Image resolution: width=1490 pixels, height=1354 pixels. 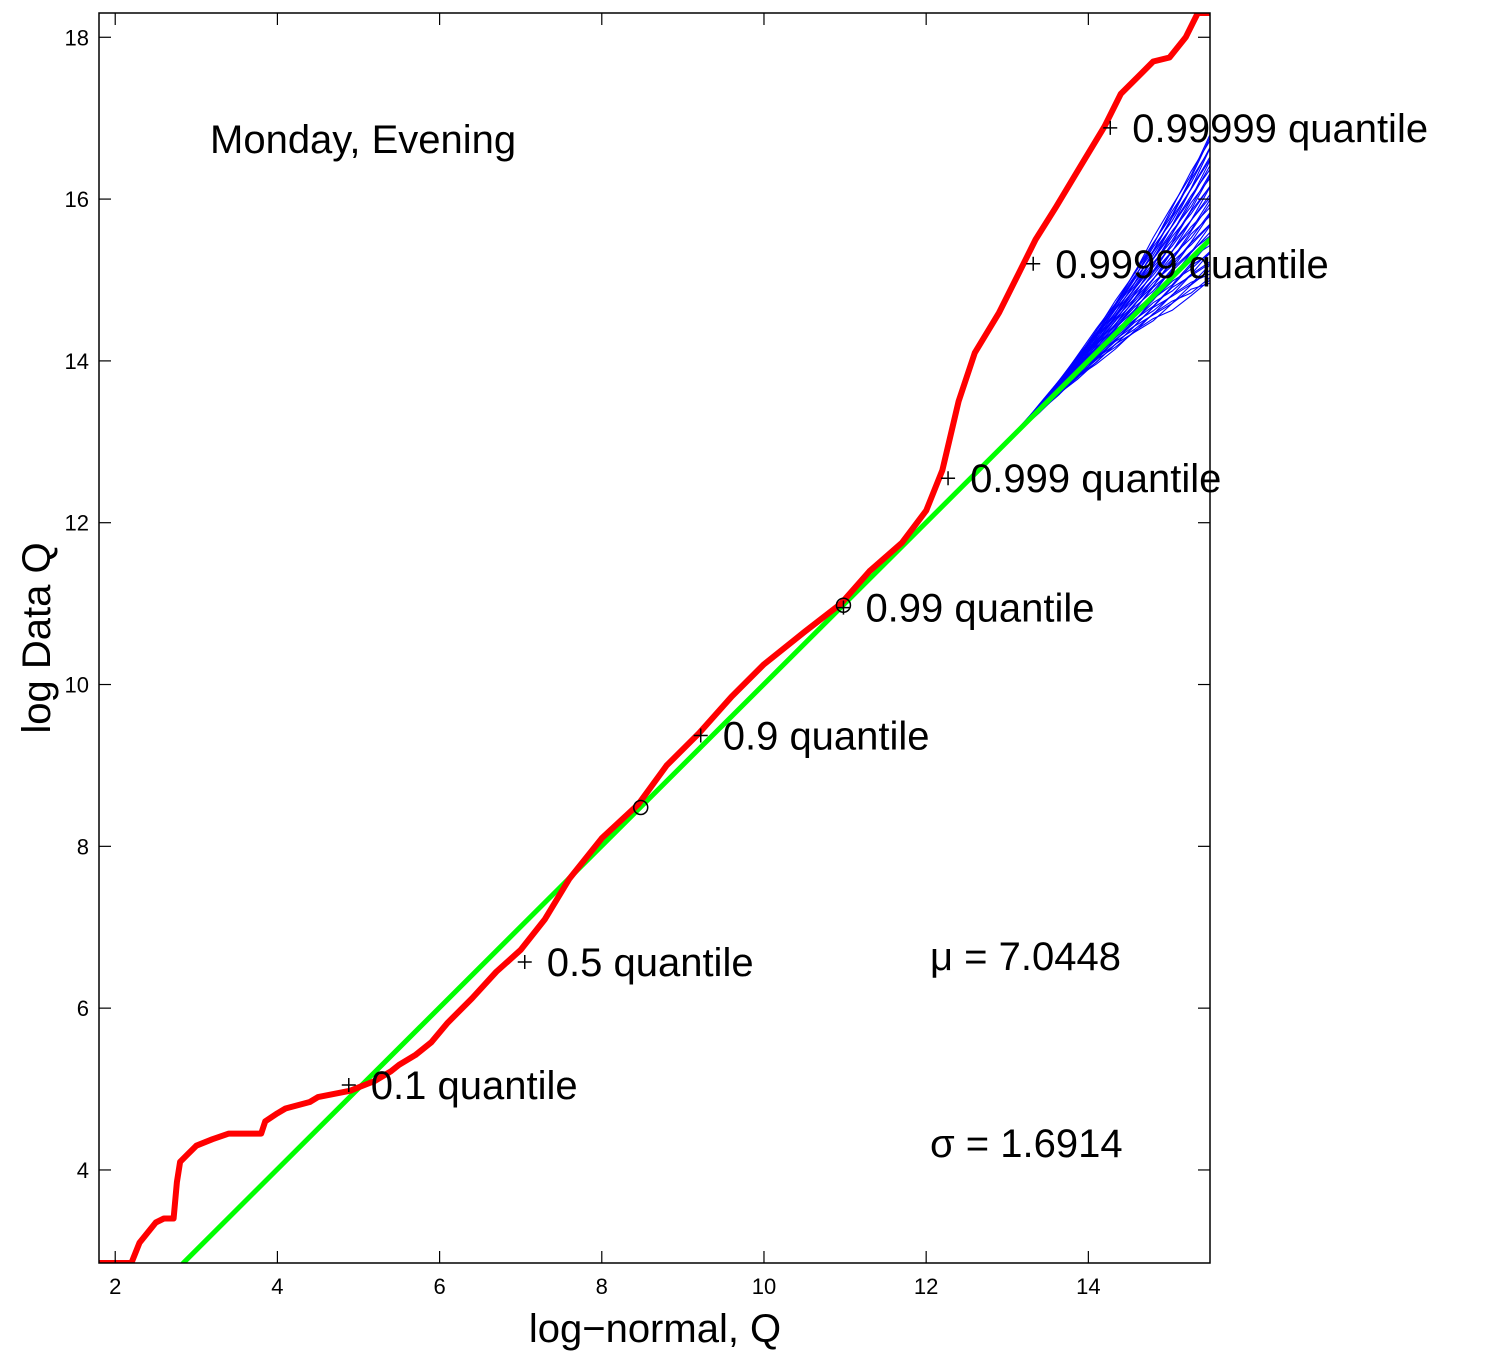 What do you see at coordinates (1025, 957) in the screenshot?
I see `mu-annotation: μ = 7.0448` at bounding box center [1025, 957].